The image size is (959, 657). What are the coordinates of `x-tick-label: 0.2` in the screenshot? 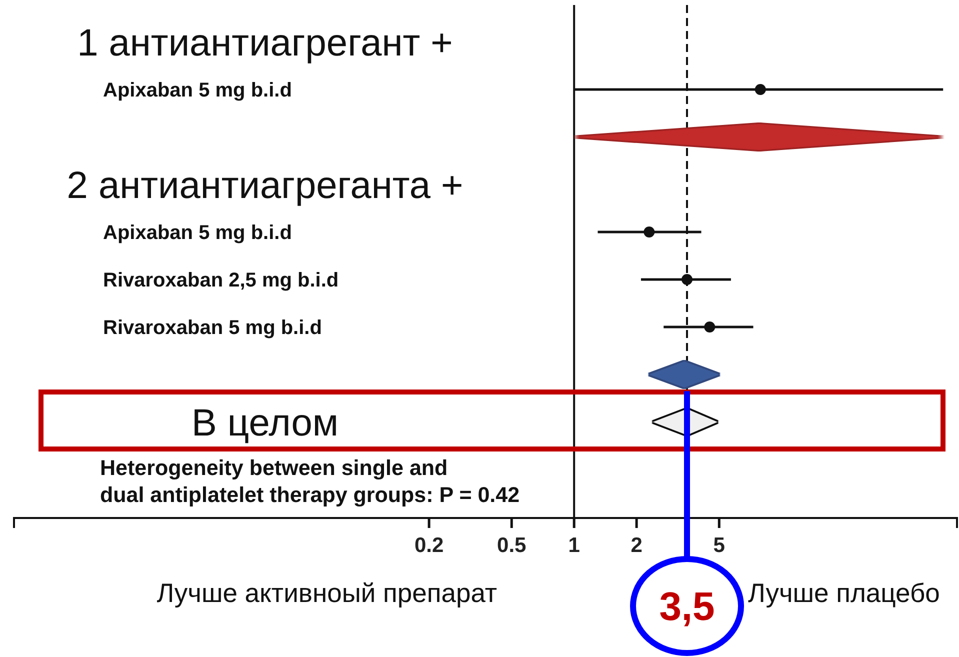 It's located at (429, 545).